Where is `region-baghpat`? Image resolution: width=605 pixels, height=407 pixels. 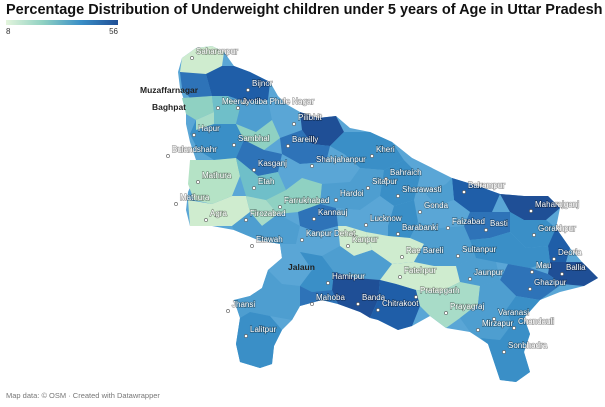 region-baghpat is located at coordinates (198, 108).